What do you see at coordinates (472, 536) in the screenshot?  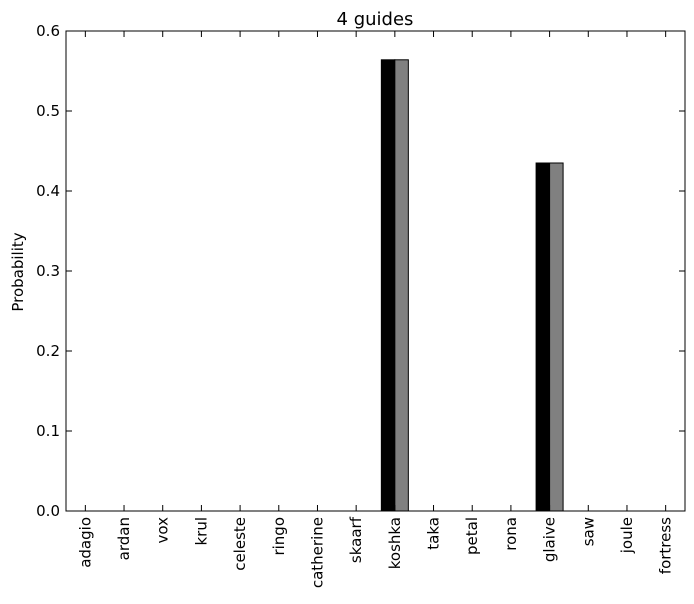 I see `x-tick-label-petal: petal` at bounding box center [472, 536].